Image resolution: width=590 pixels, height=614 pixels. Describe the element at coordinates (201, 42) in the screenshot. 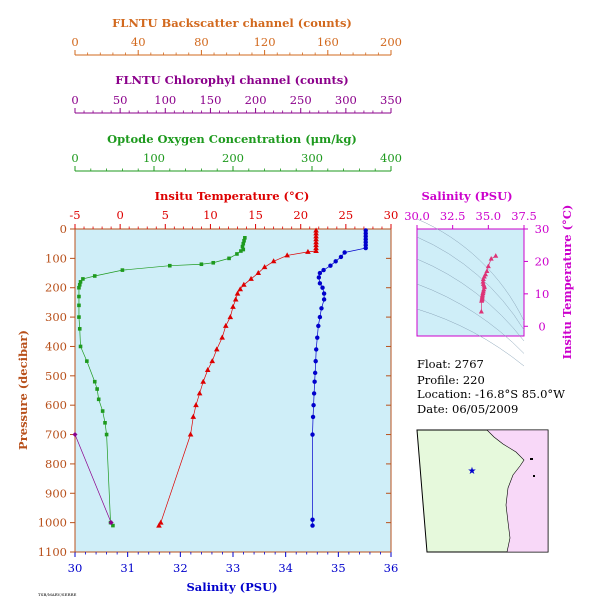

I see `backscatter-tick-label: 80` at that location.